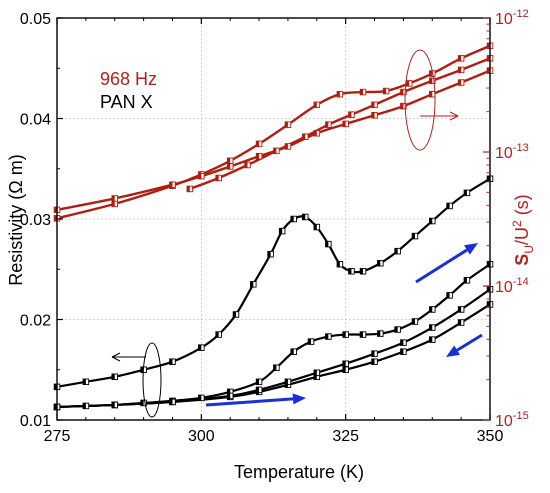 This screenshot has height=493, width=550. What do you see at coordinates (512, 152) in the screenshot?
I see `y-right-tick-label: 10-13` at bounding box center [512, 152].